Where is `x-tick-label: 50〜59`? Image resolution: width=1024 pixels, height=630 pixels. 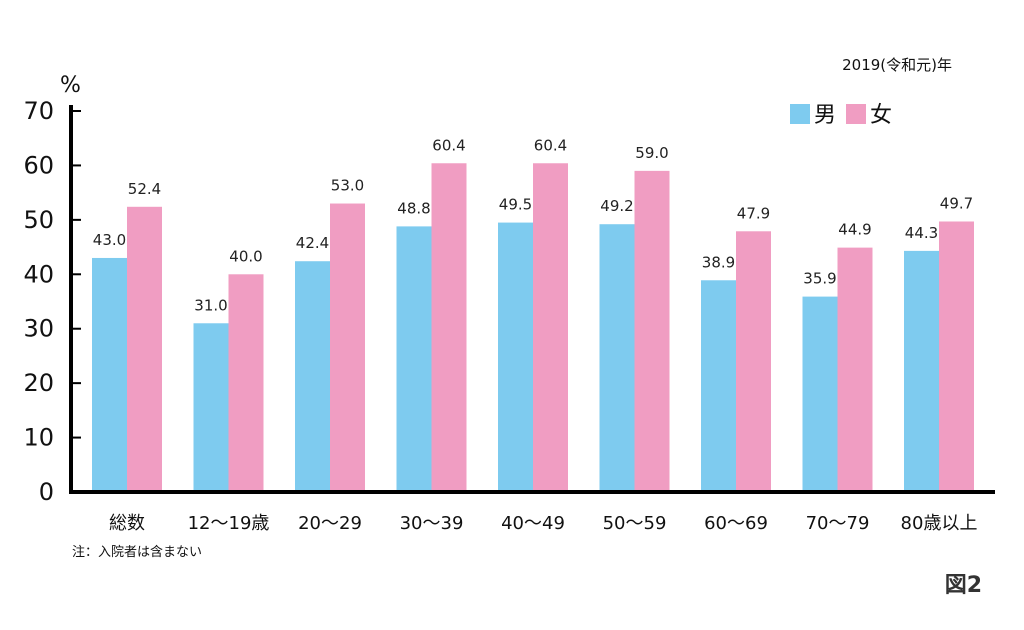
x-tick-label: 50〜59 is located at coordinates (635, 523).